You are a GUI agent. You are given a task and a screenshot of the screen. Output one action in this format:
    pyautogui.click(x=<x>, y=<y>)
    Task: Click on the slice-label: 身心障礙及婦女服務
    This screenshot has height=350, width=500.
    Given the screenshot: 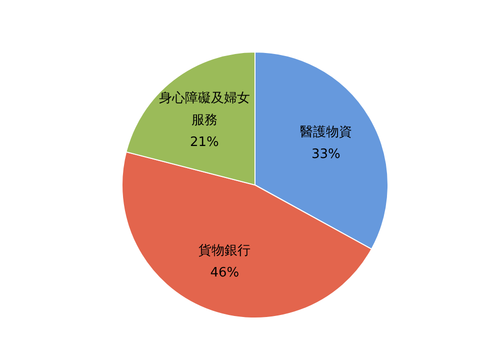 What is the action you would take?
    pyautogui.click(x=204, y=108)
    